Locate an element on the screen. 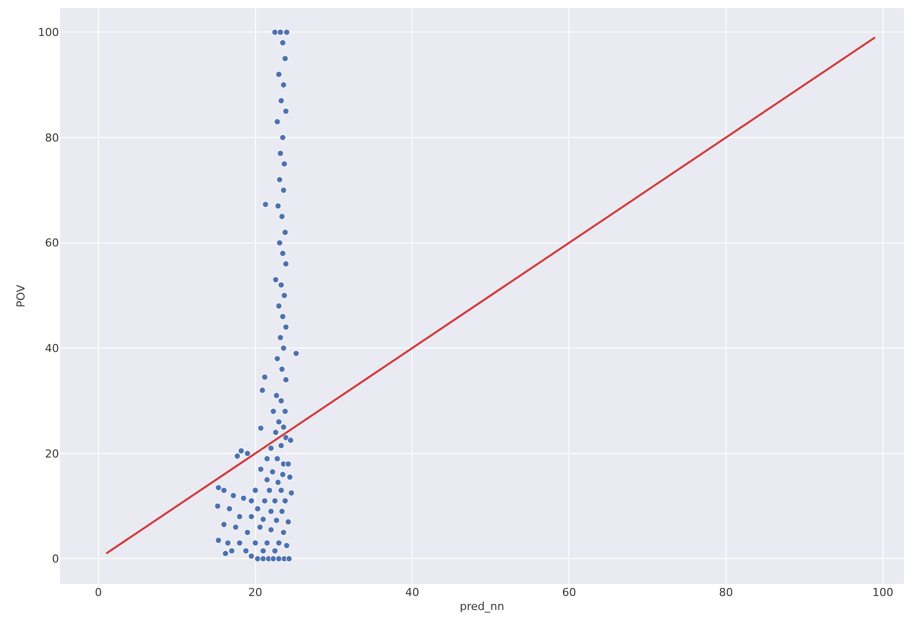  y-tick-label: 0 is located at coordinates (55, 559).